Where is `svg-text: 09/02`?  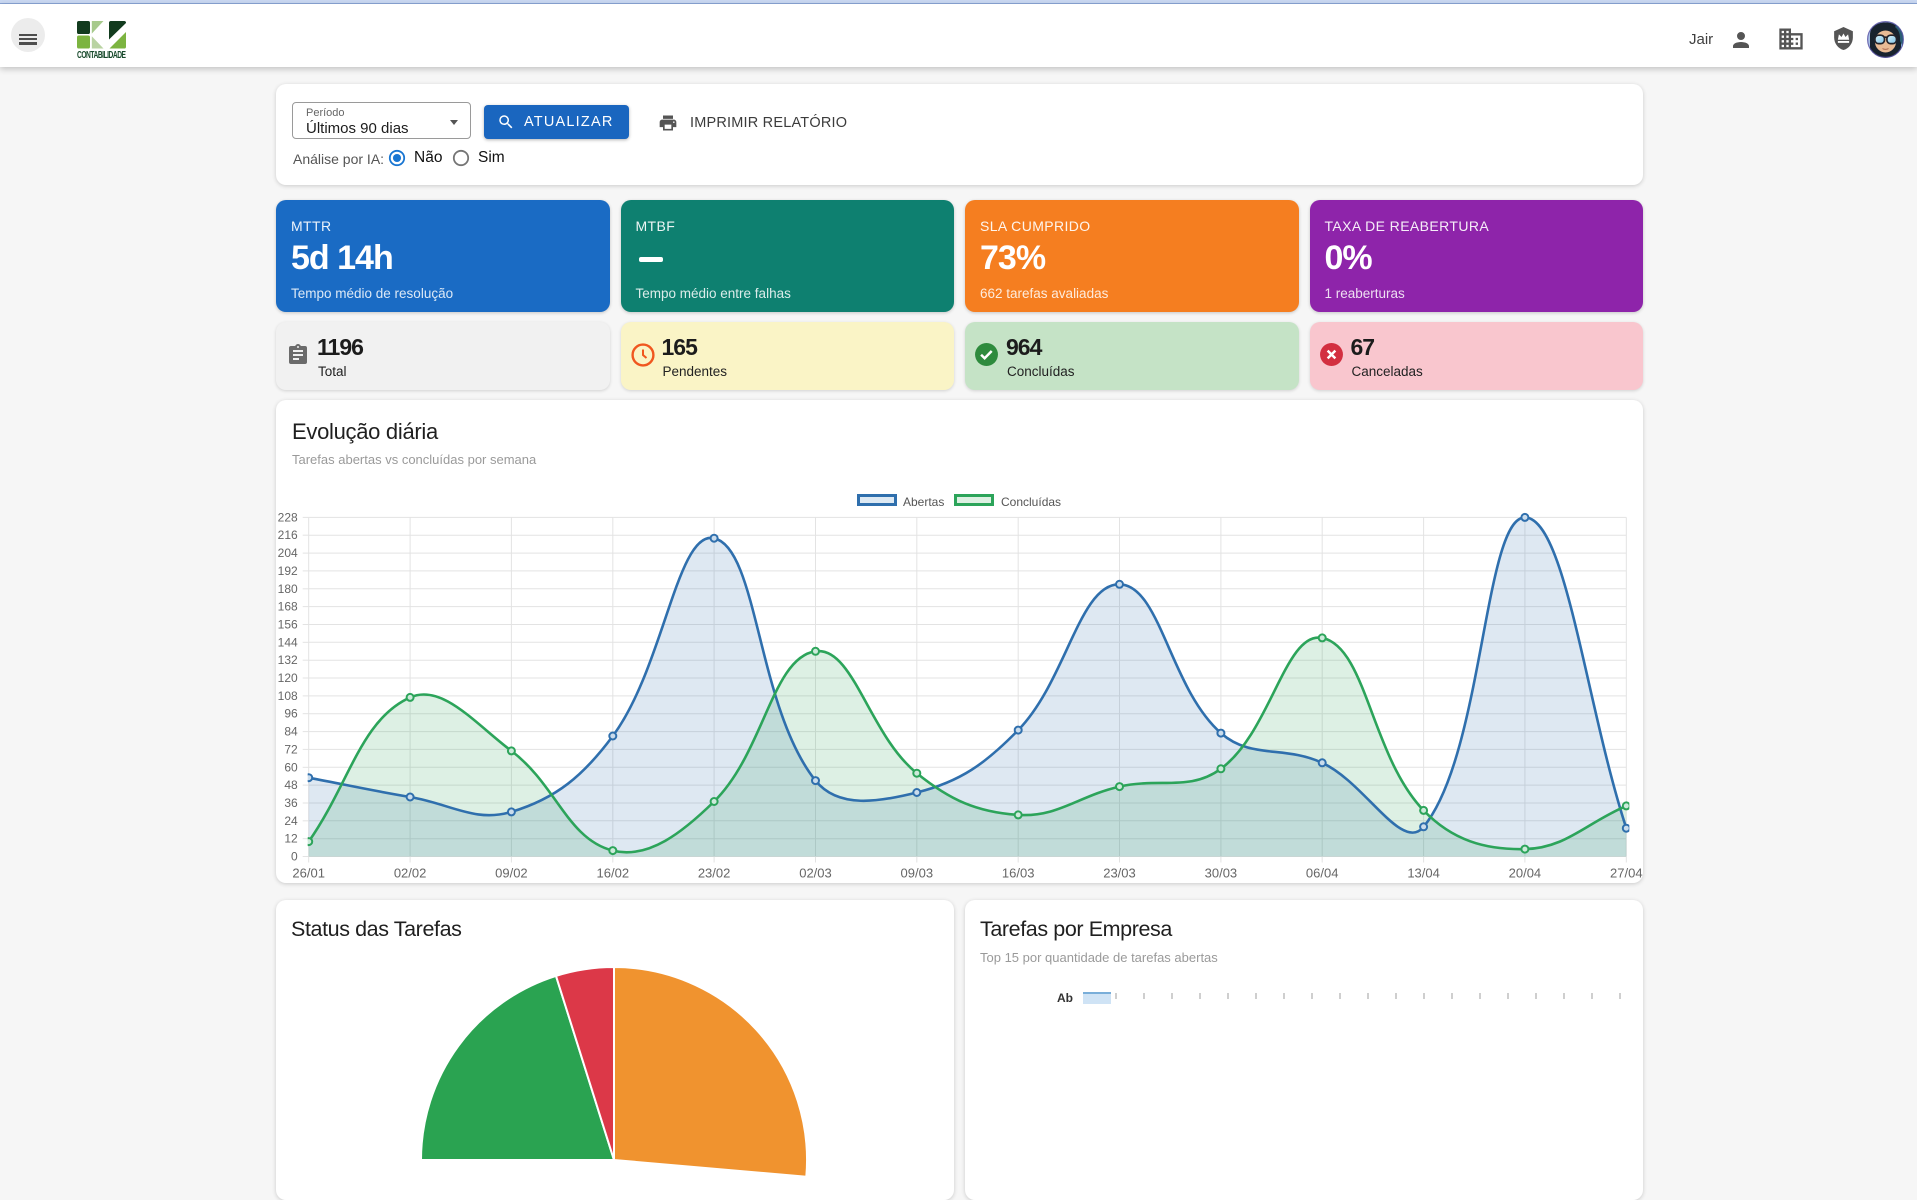
svg-text: 09/02 is located at coordinates (511, 873).